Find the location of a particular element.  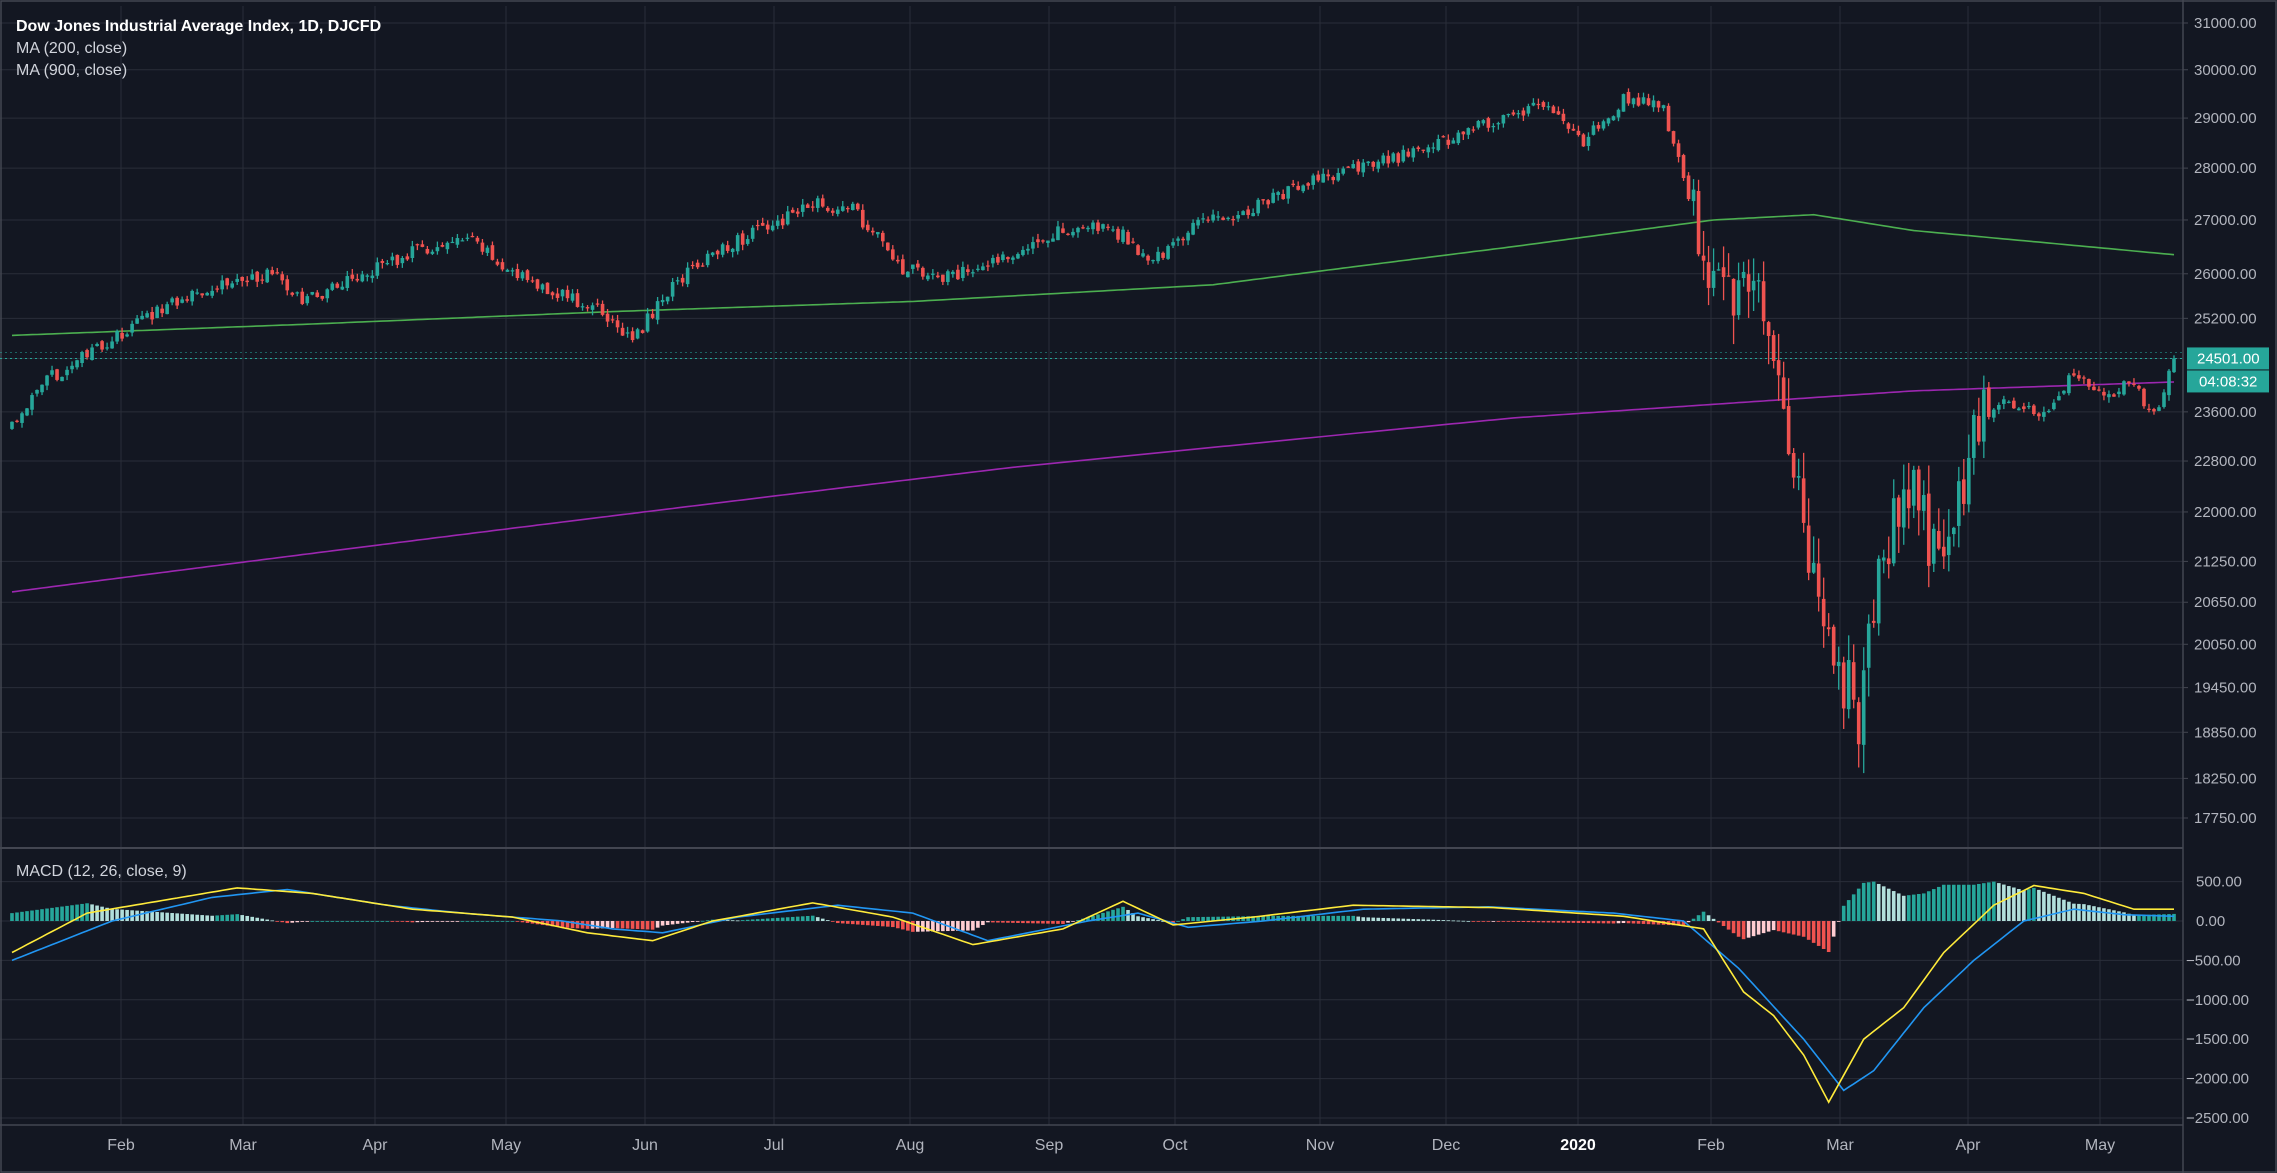

macd-axis-label: −2500.00 is located at coordinates (2217, 1118).